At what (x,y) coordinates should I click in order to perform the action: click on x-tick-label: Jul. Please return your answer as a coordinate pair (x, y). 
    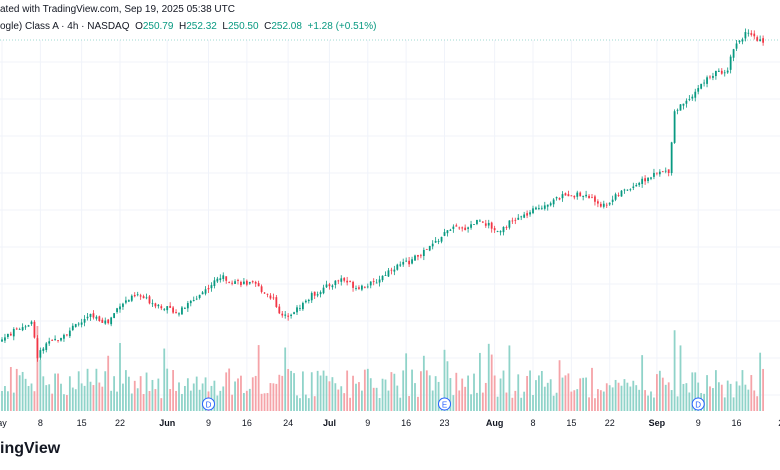
    Looking at the image, I should click on (329, 423).